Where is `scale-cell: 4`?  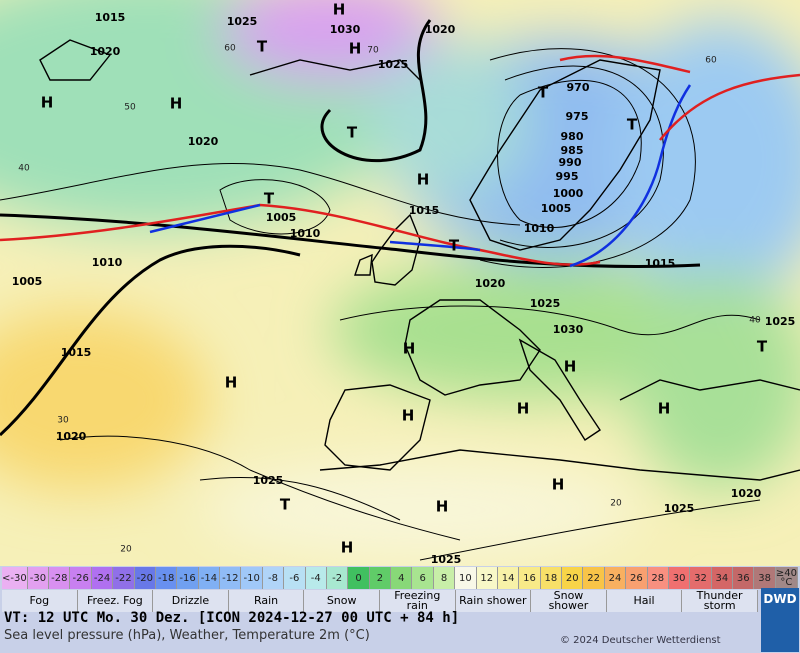
scale-cell: 4 is located at coordinates (402, 578).